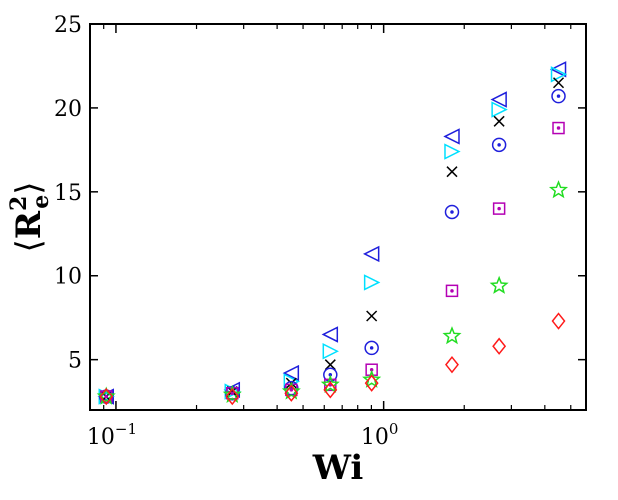 The width and height of the screenshot is (618, 500). What do you see at coordinates (19, 203) in the screenshot?
I see `y-label-superscript: 2` at bounding box center [19, 203].